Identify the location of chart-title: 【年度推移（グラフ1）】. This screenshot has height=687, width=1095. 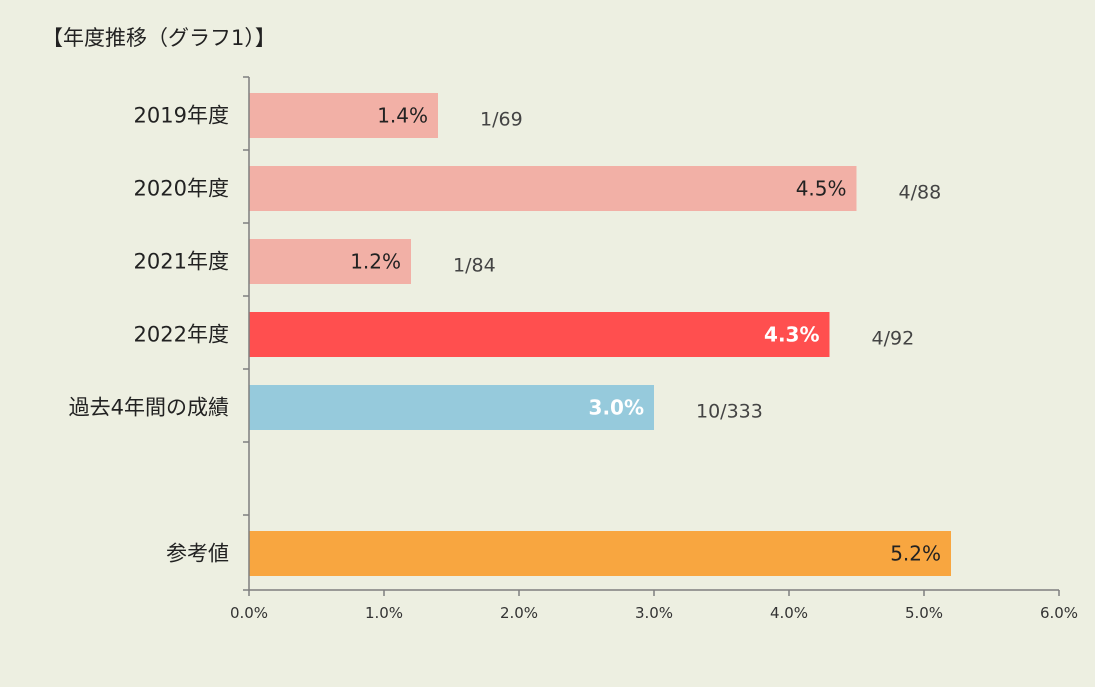
(159, 38).